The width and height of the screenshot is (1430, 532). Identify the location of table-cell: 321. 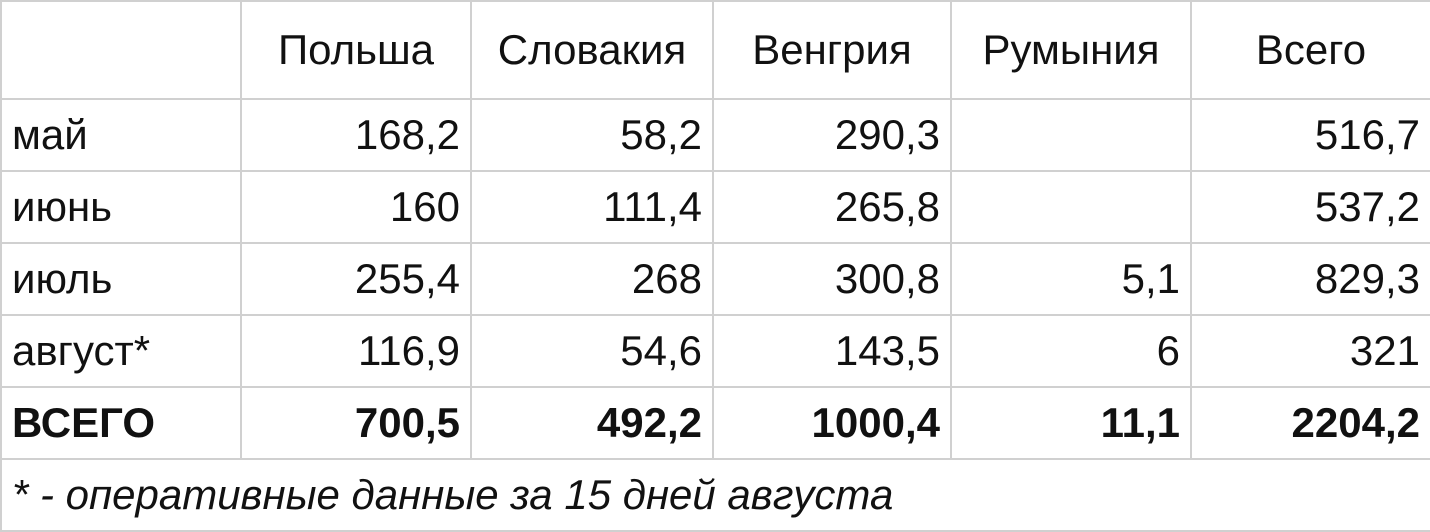
(1310, 351).